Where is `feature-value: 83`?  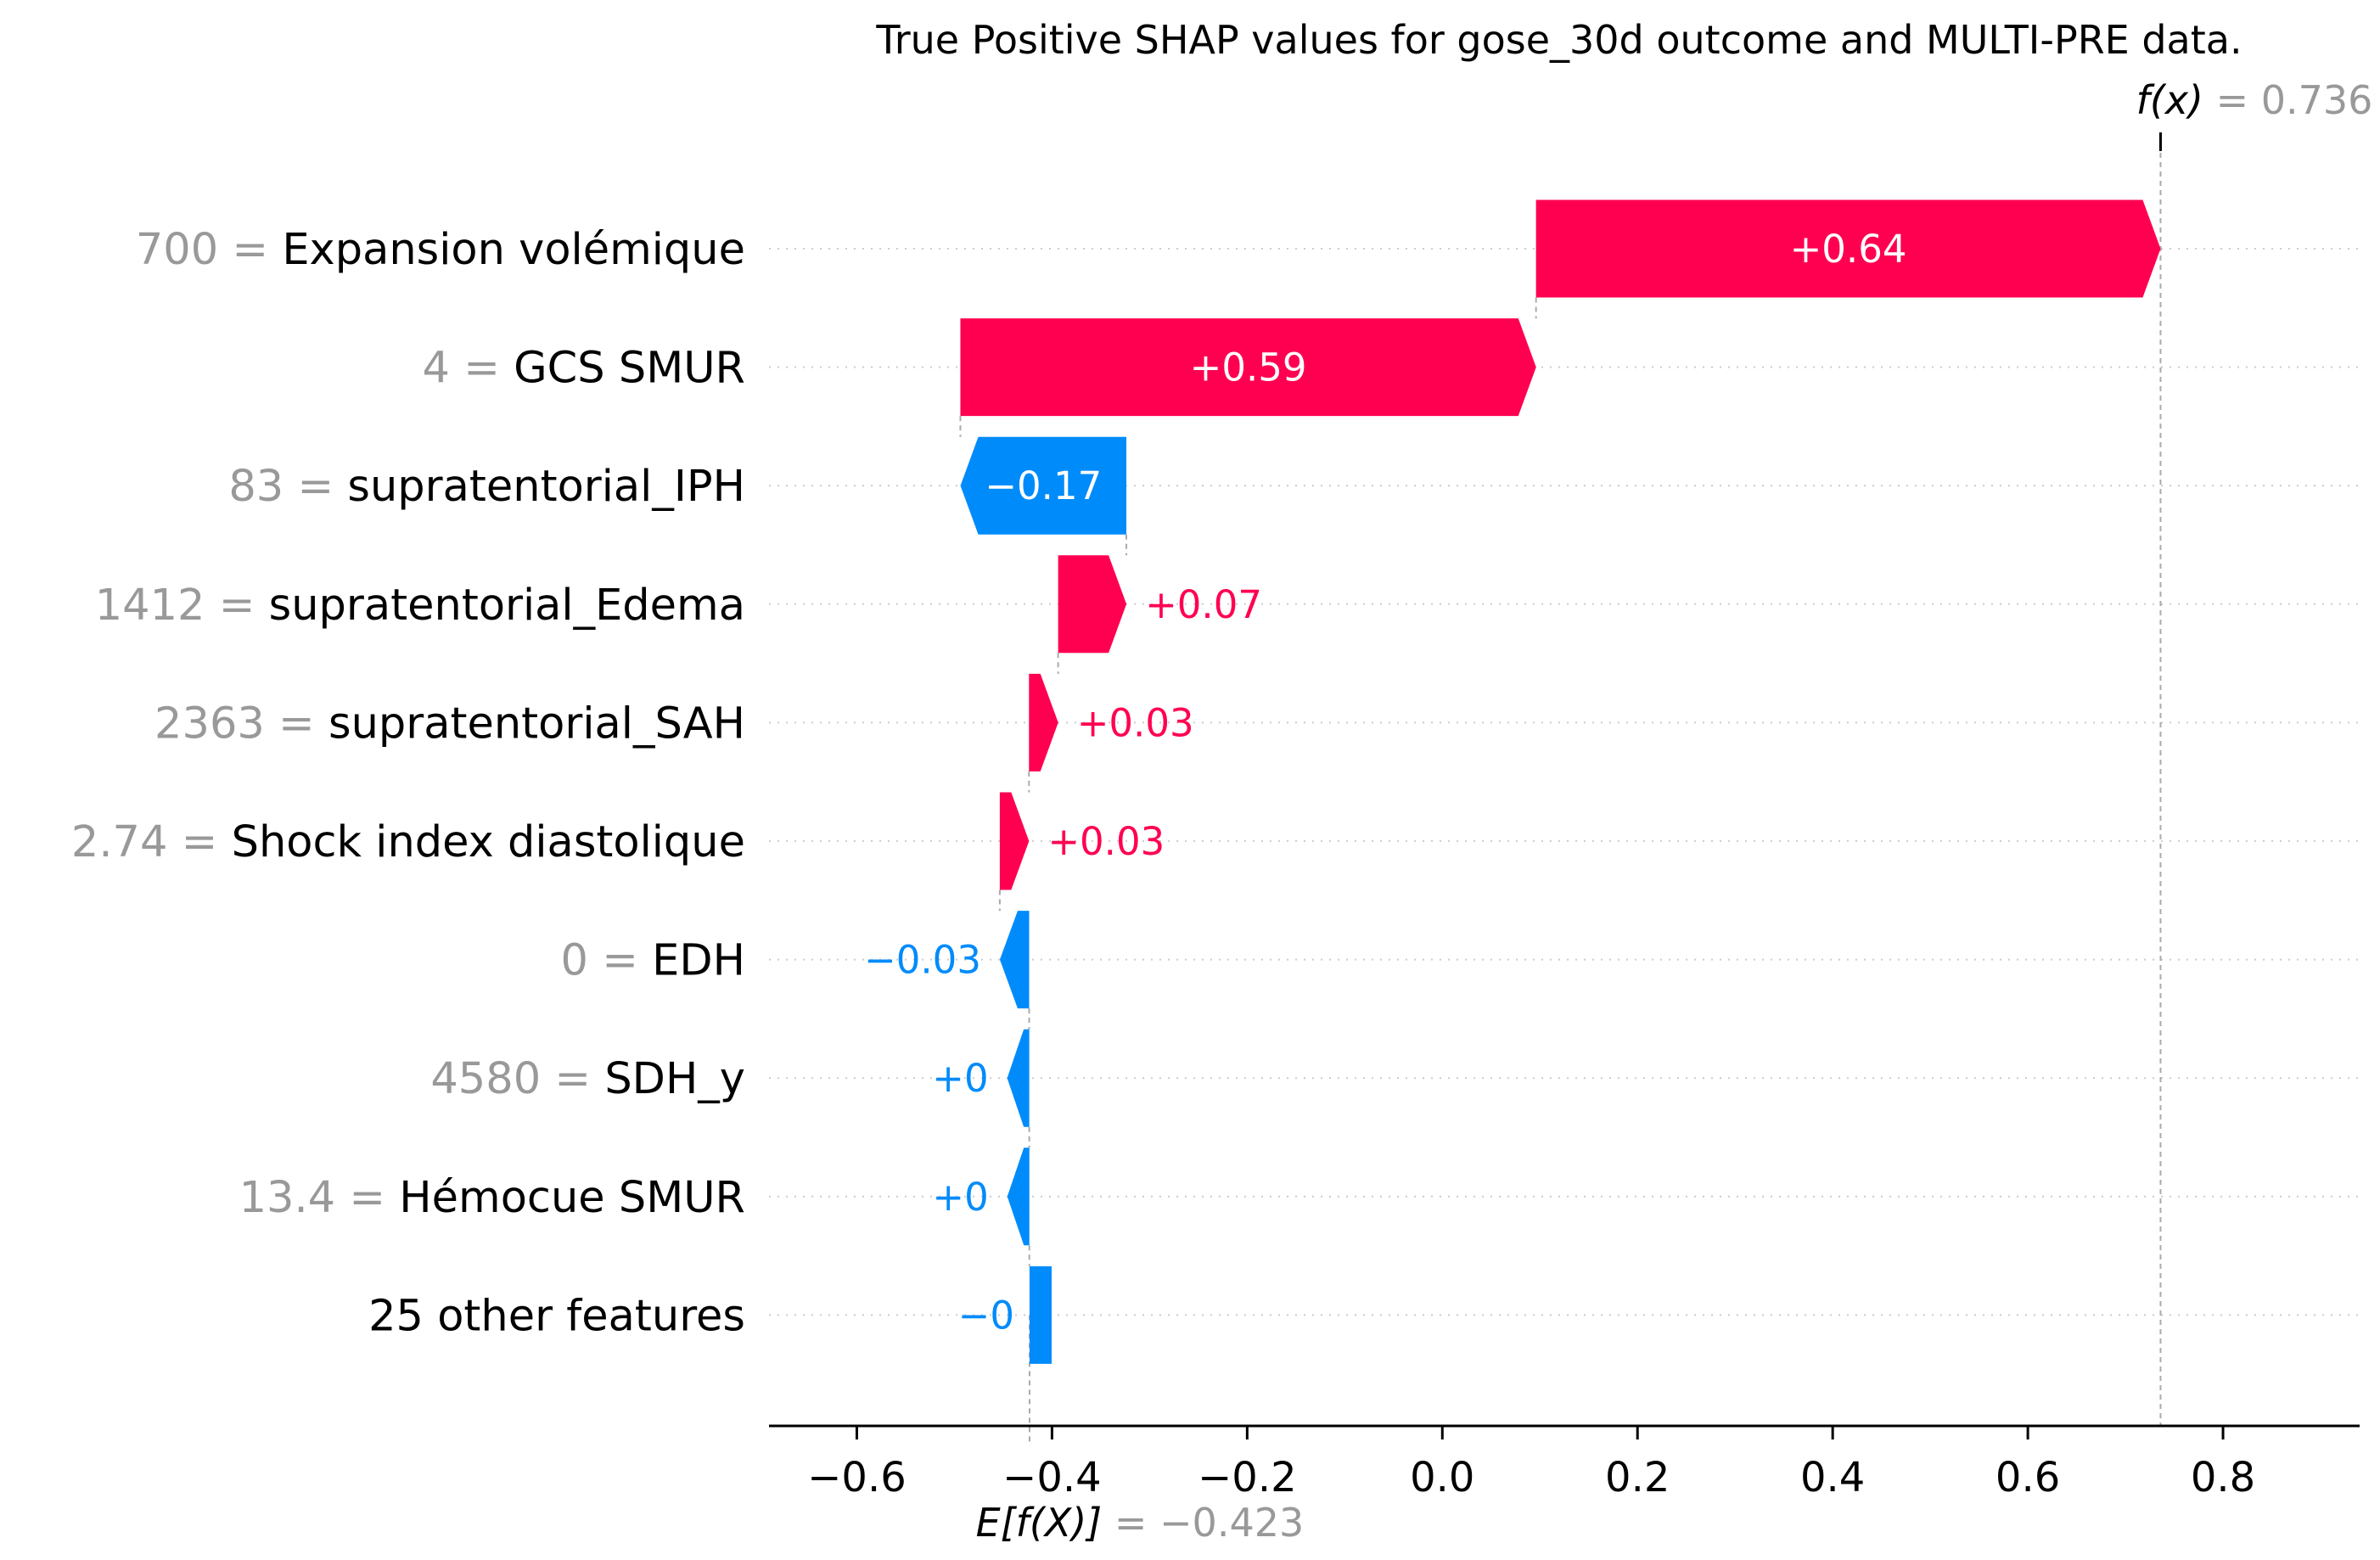 feature-value: 83 is located at coordinates (255, 487).